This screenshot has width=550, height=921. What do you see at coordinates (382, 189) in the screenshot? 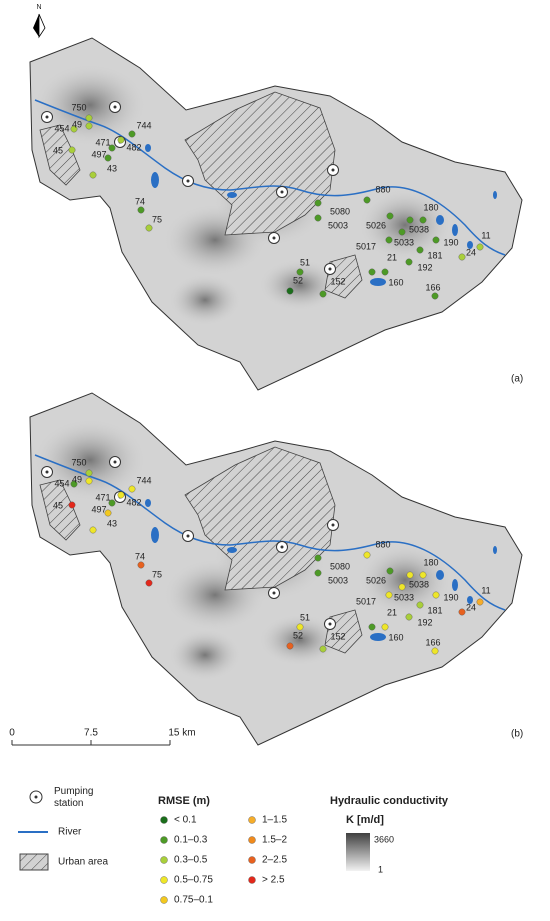
I see `well-label: 880` at bounding box center [382, 189].